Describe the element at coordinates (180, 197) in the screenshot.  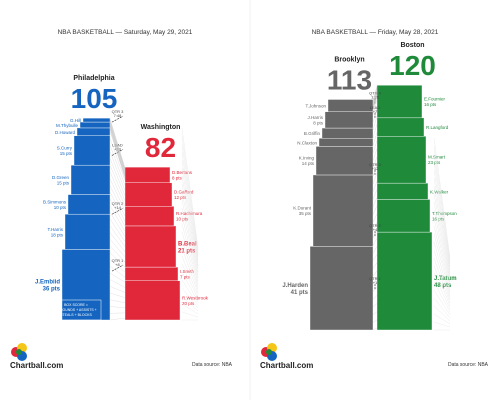
I see `label-right-pts: 12 pts` at that location.